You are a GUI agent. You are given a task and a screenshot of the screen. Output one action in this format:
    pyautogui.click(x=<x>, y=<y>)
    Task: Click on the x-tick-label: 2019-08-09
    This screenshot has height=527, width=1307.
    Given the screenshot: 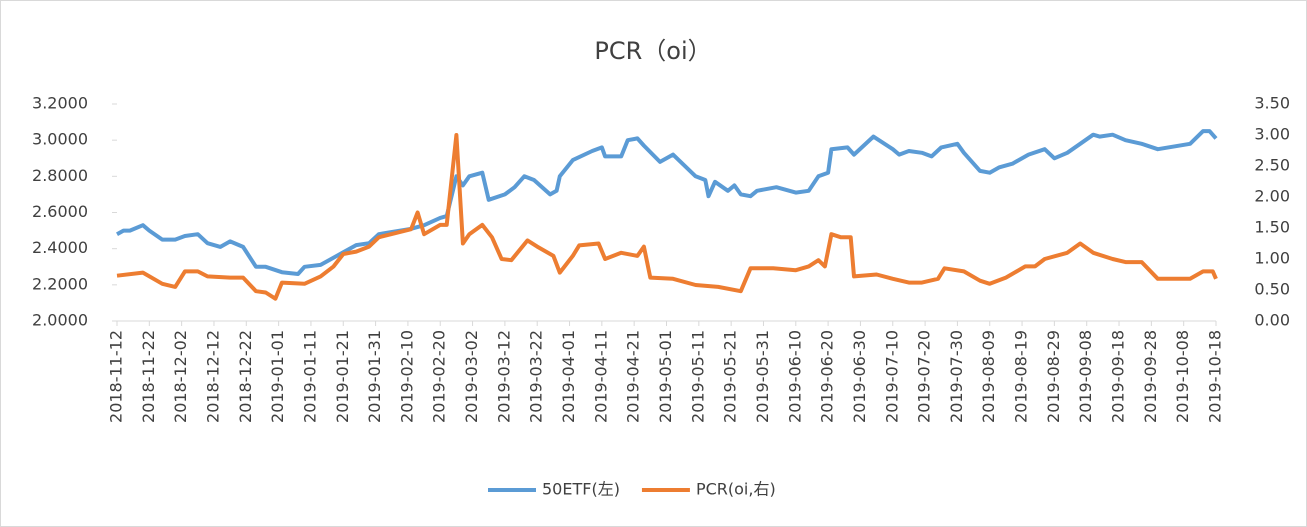 What is the action you would take?
    pyautogui.click(x=988, y=376)
    